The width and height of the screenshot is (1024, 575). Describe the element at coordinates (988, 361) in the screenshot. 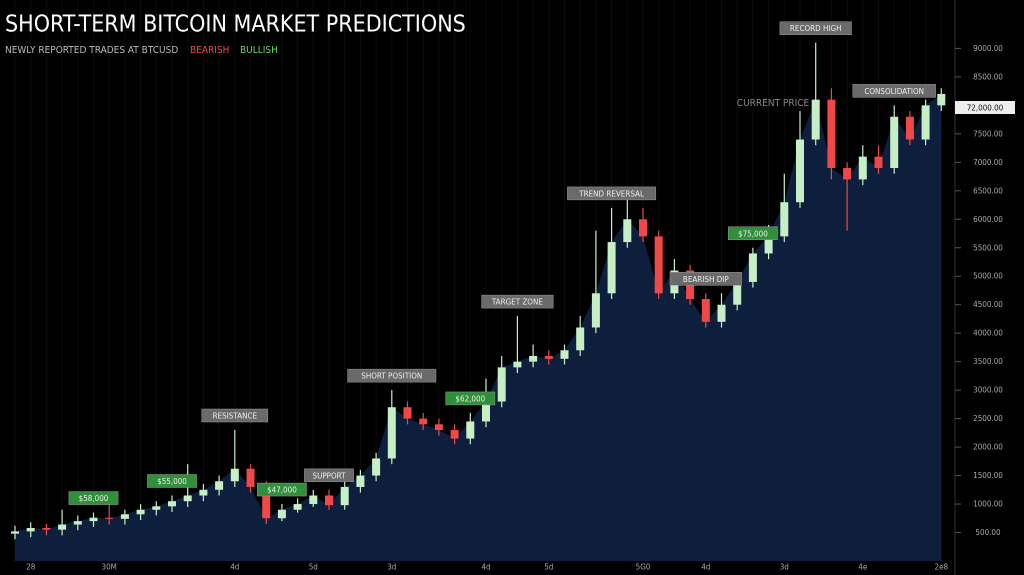

I see `y-tick-label: 3500.00` at that location.